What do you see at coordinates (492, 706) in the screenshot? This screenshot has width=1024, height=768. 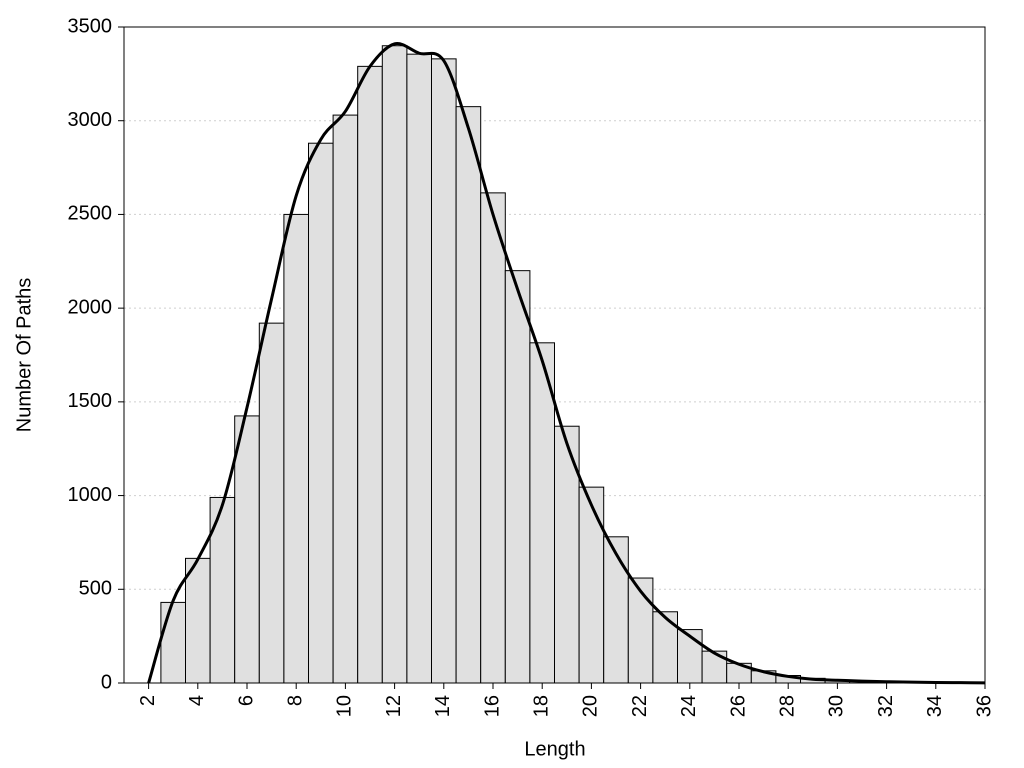 I see `x-tick-label: 16` at bounding box center [492, 706].